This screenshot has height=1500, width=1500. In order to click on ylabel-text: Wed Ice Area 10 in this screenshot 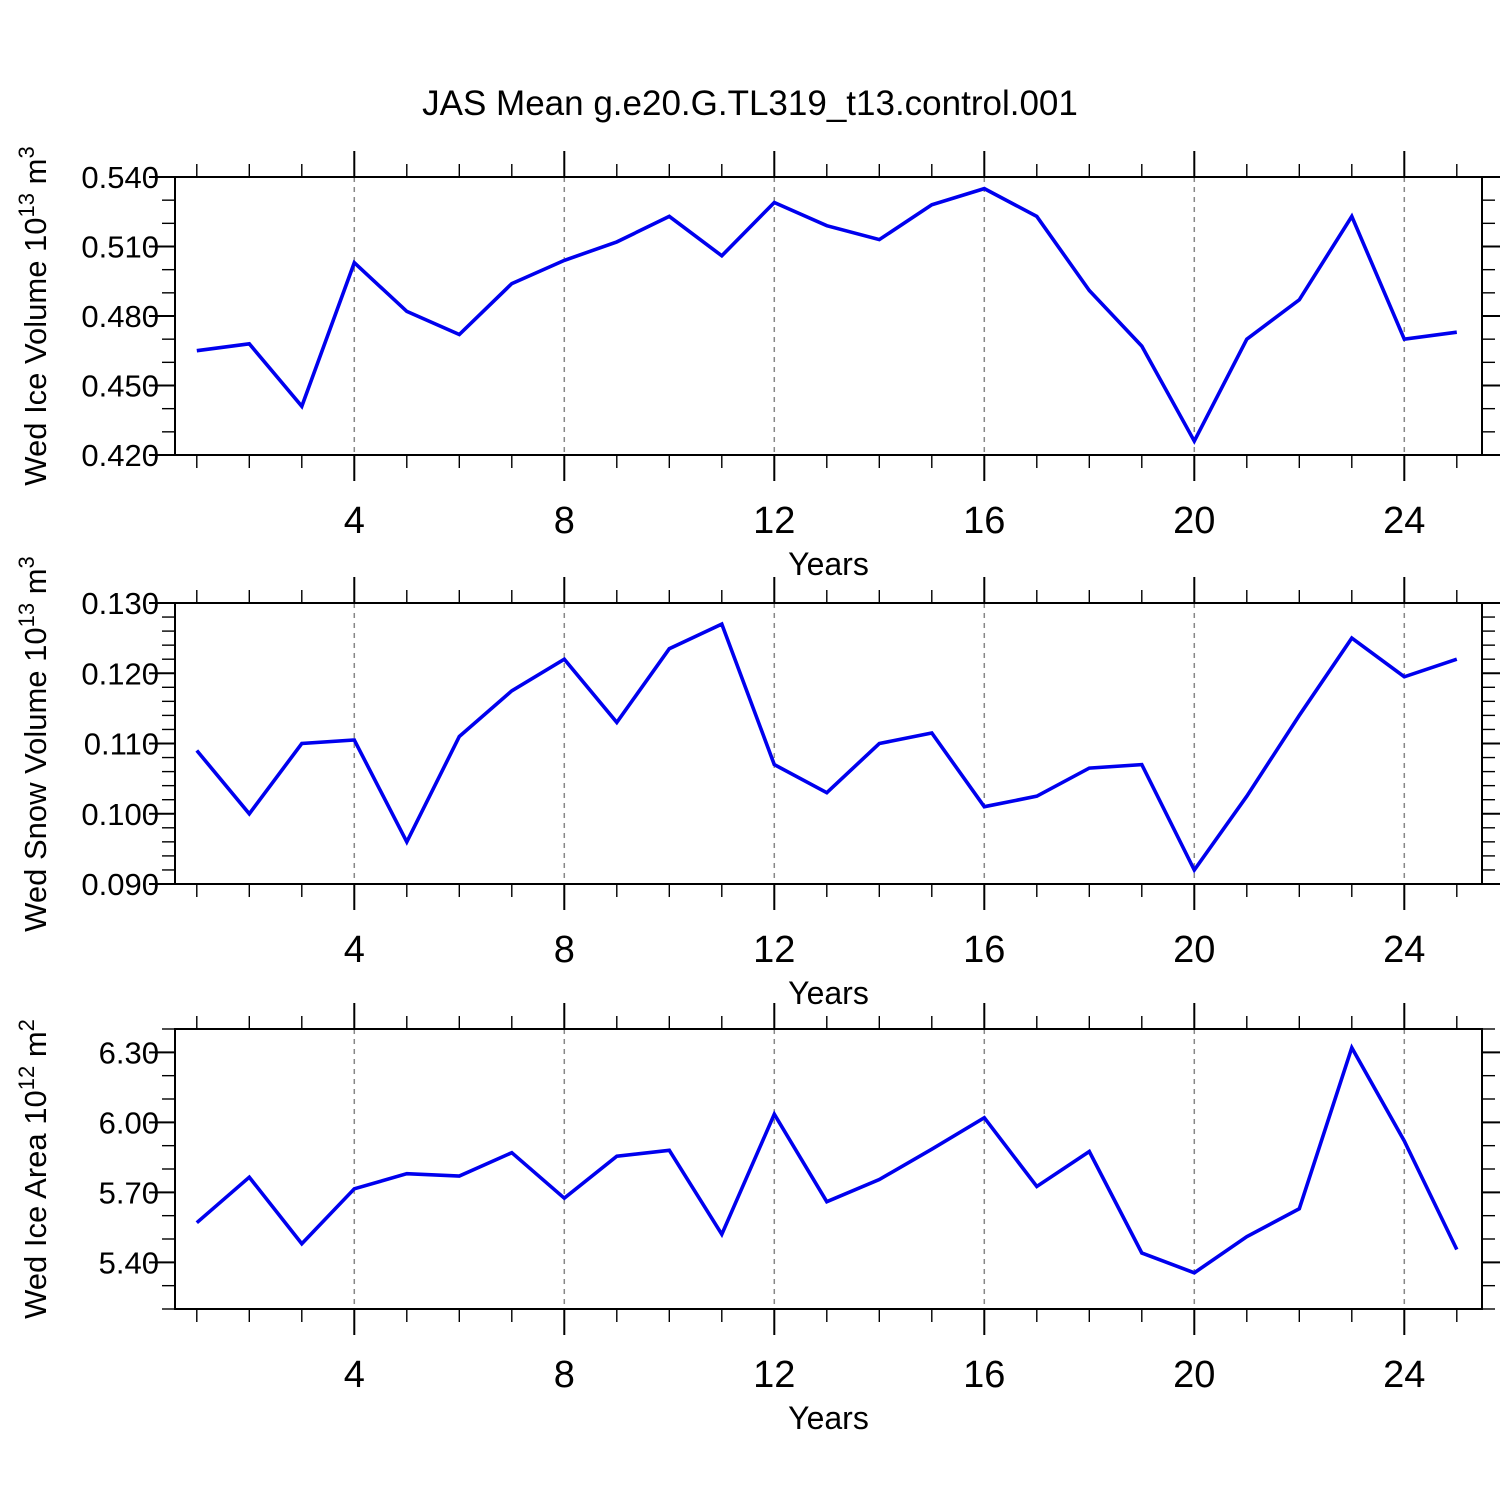, I will do `click(35, 1204)`.